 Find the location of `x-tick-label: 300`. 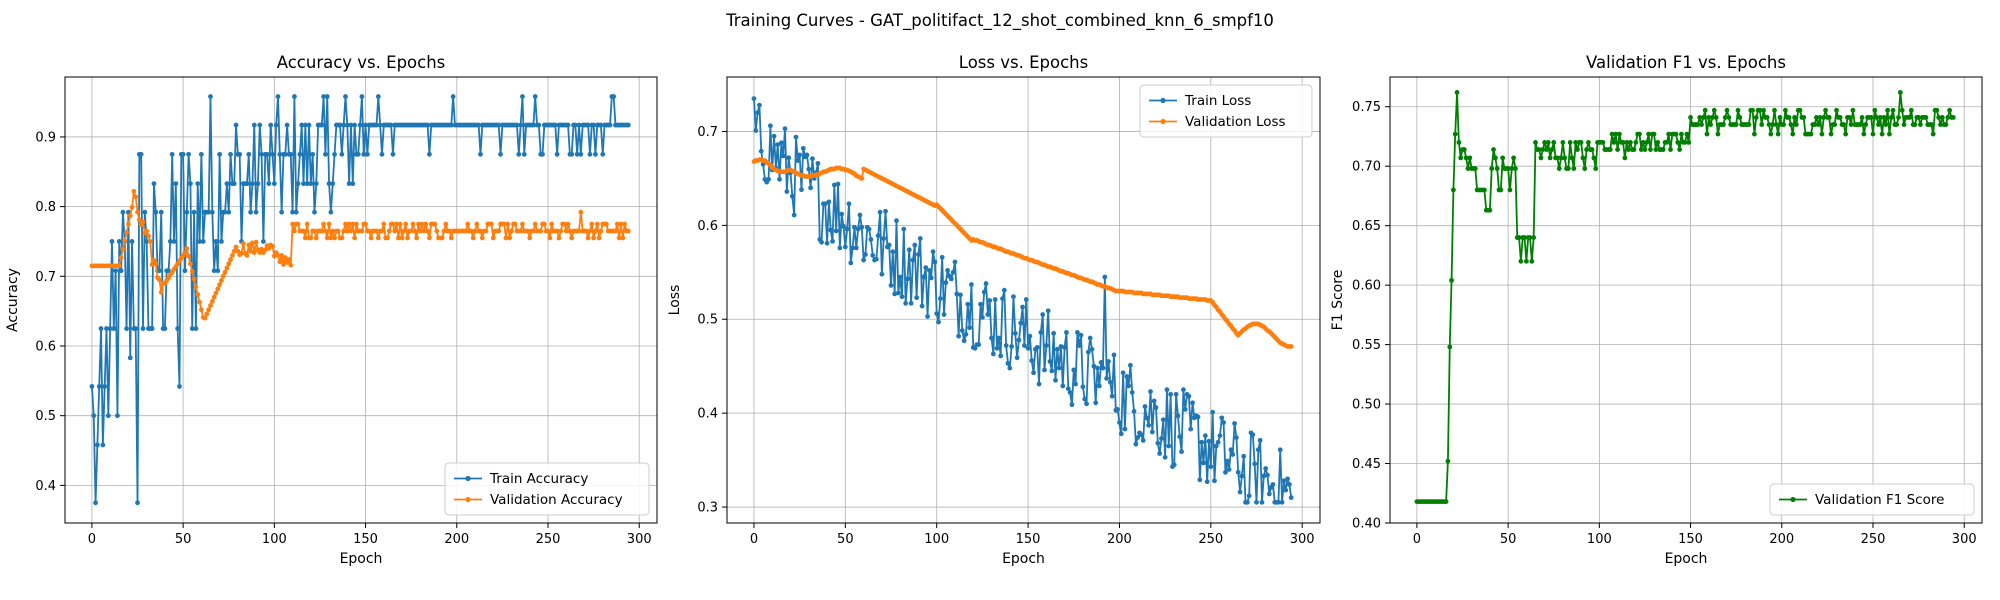

x-tick-label: 300 is located at coordinates (639, 539).